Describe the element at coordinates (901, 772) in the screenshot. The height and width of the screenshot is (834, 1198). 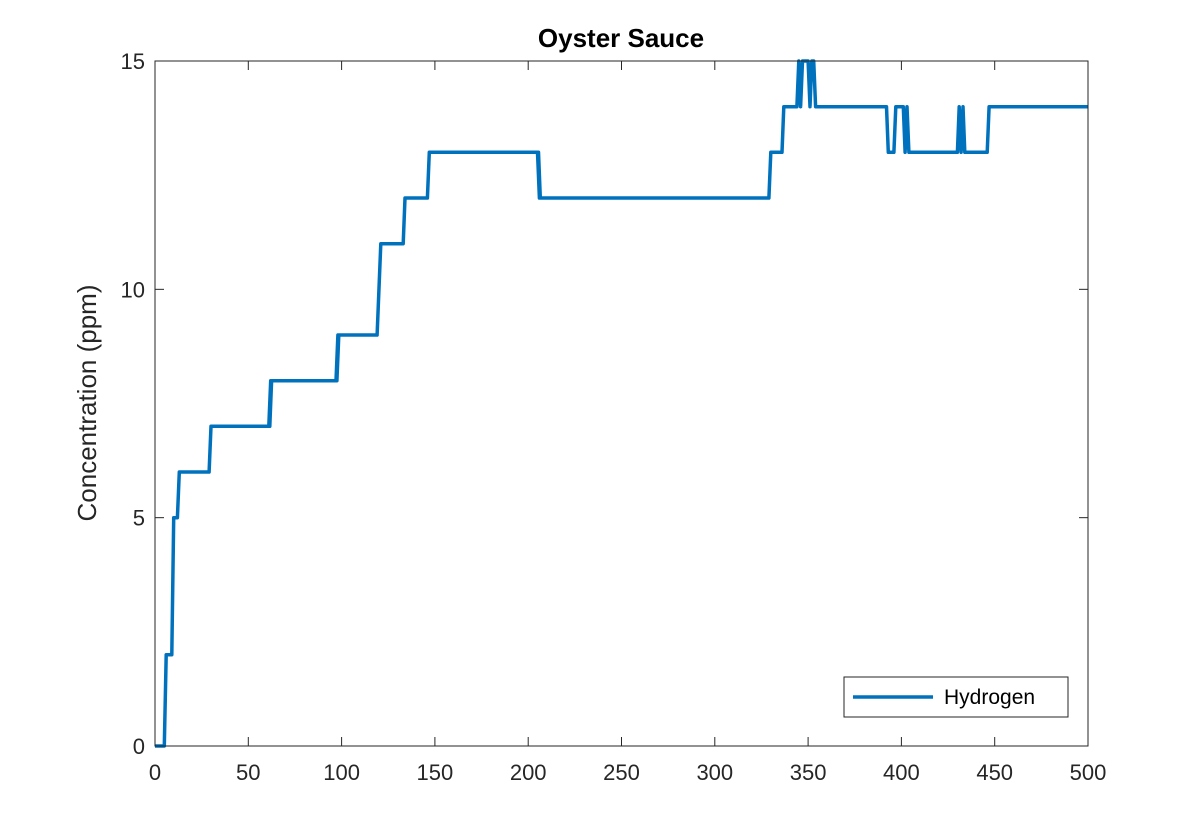
I see `x-tick-label: 400` at that location.